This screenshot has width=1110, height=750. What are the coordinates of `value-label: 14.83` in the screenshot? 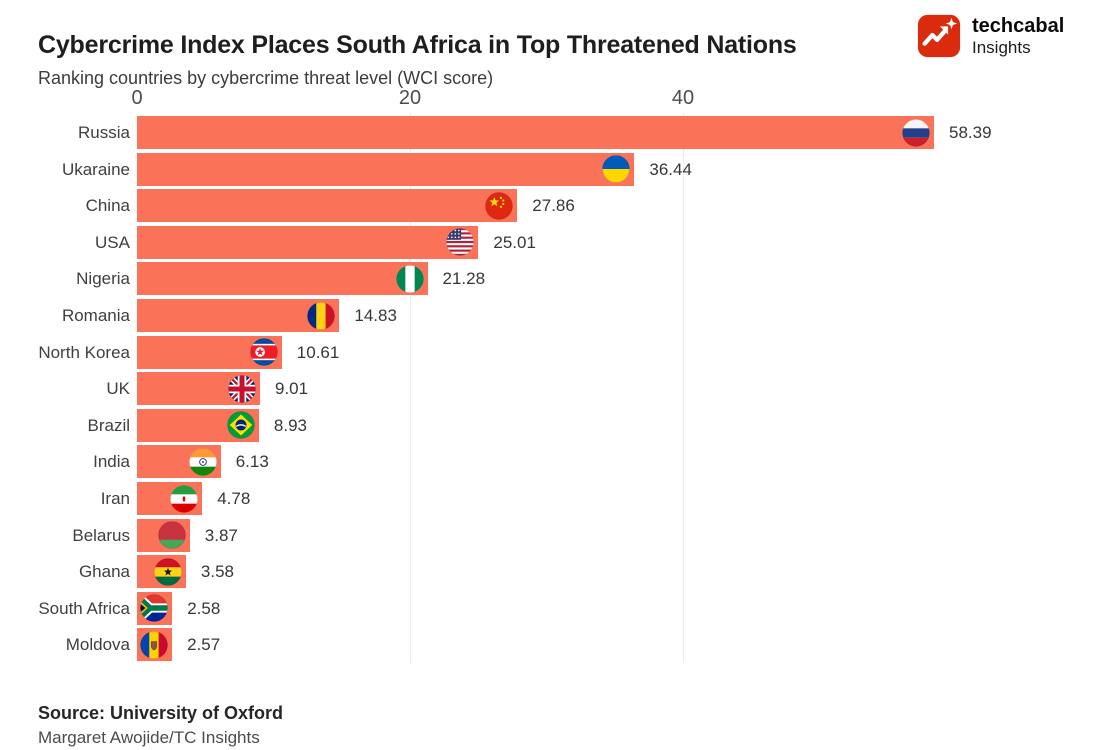 It's located at (375, 315).